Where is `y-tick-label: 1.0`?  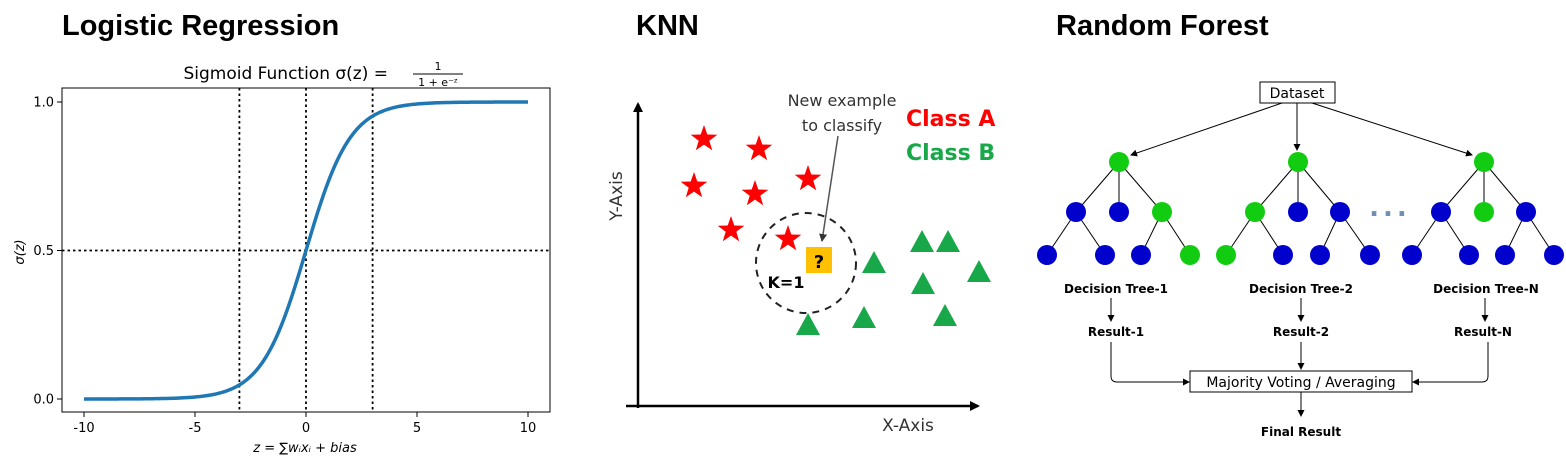 y-tick-label: 1.0 is located at coordinates (43, 103).